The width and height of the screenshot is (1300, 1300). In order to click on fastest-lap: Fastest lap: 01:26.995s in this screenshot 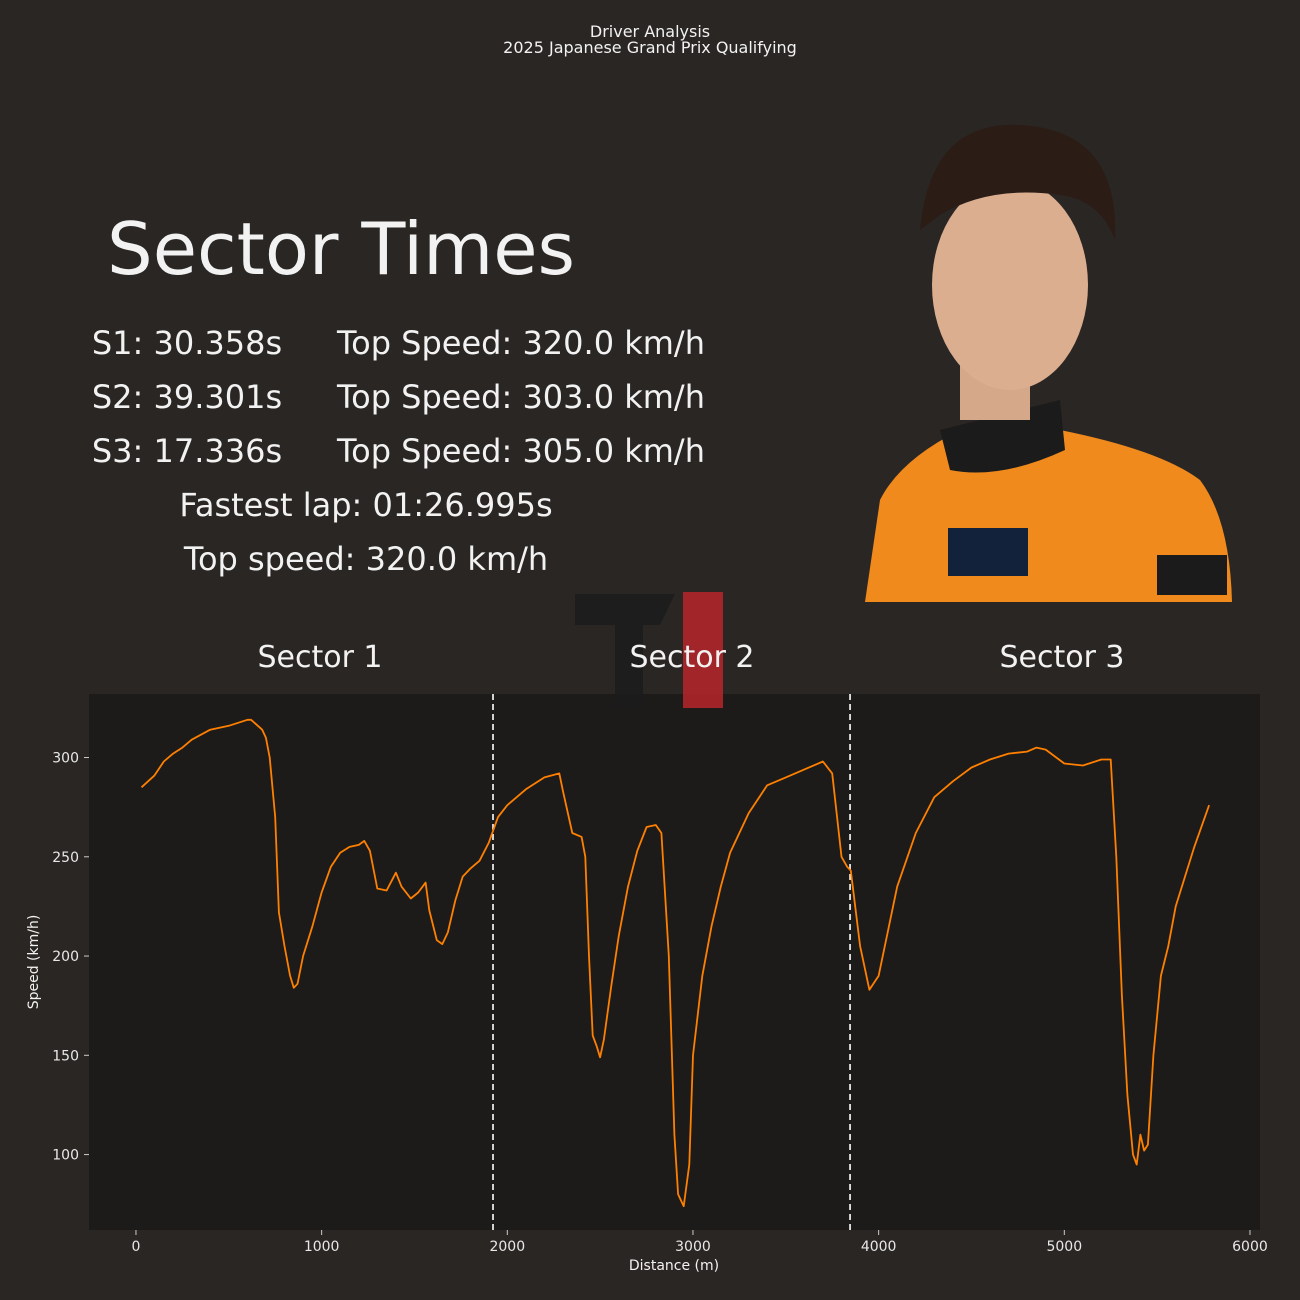, I will do `click(365, 505)`.